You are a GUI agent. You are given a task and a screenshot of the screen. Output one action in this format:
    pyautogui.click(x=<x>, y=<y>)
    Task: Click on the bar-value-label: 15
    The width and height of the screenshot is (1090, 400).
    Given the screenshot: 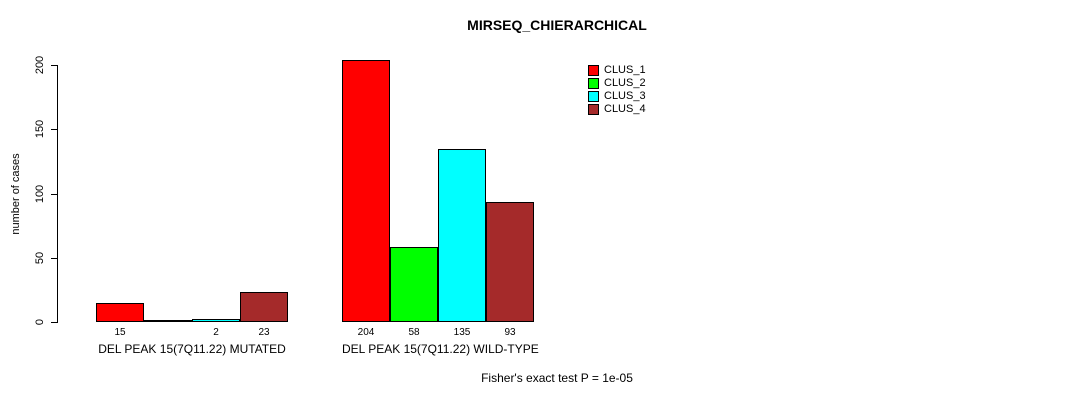 What is the action you would take?
    pyautogui.click(x=120, y=332)
    